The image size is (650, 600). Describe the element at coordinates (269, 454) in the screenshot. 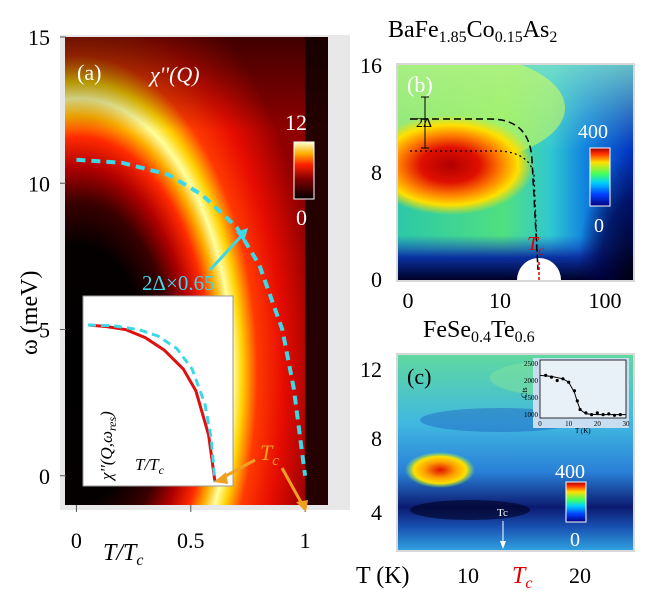

I see `tc-label: Tc` at that location.